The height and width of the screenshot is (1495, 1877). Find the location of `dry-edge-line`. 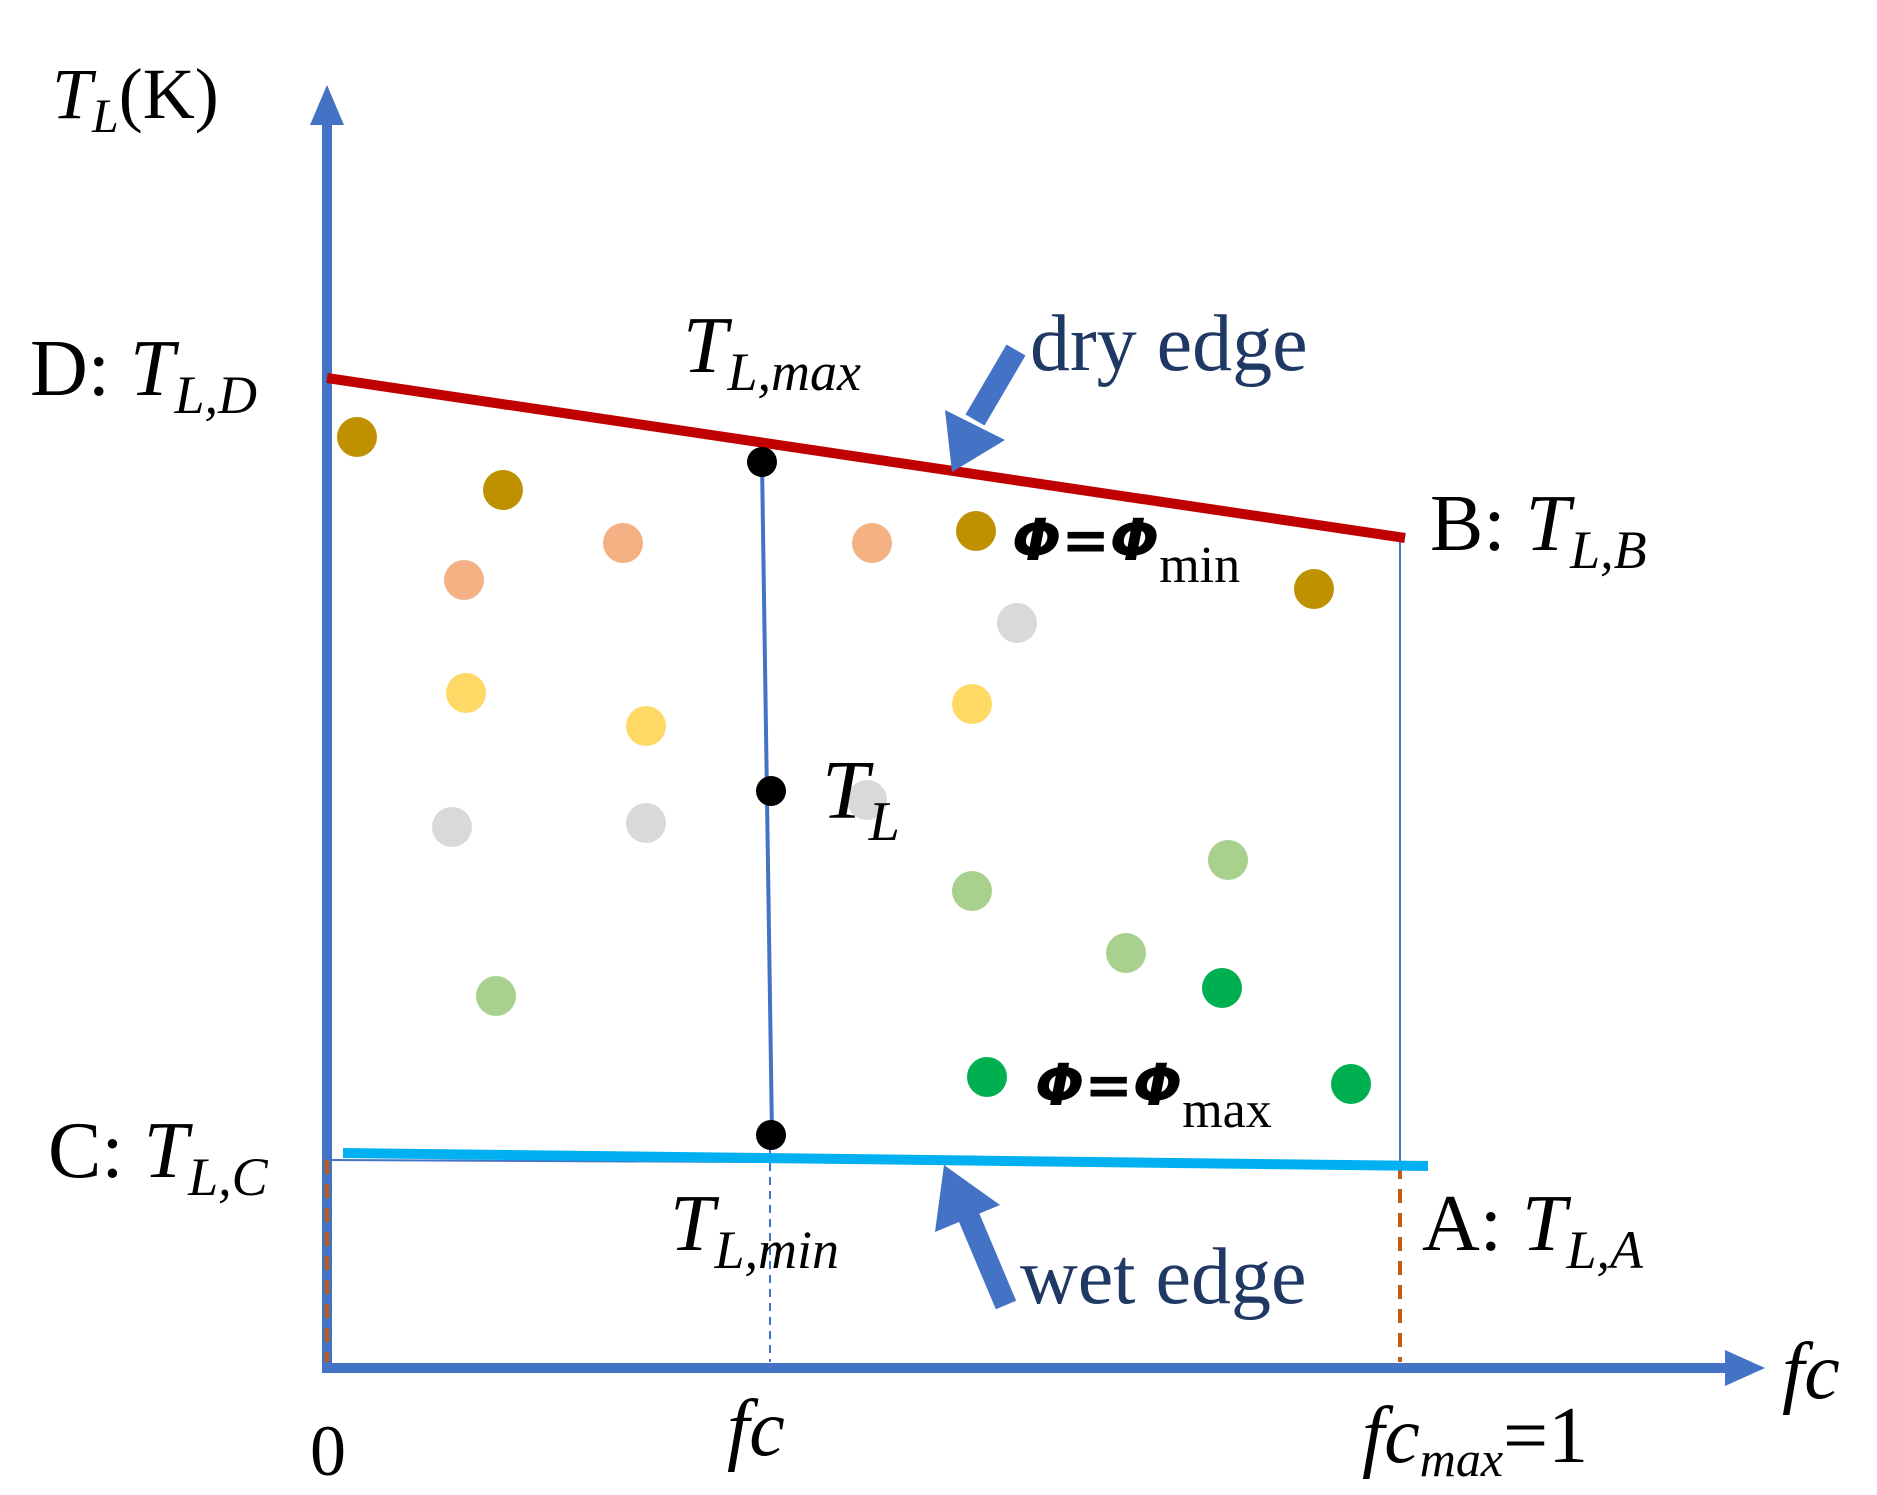

dry-edge-line is located at coordinates (866, 458).